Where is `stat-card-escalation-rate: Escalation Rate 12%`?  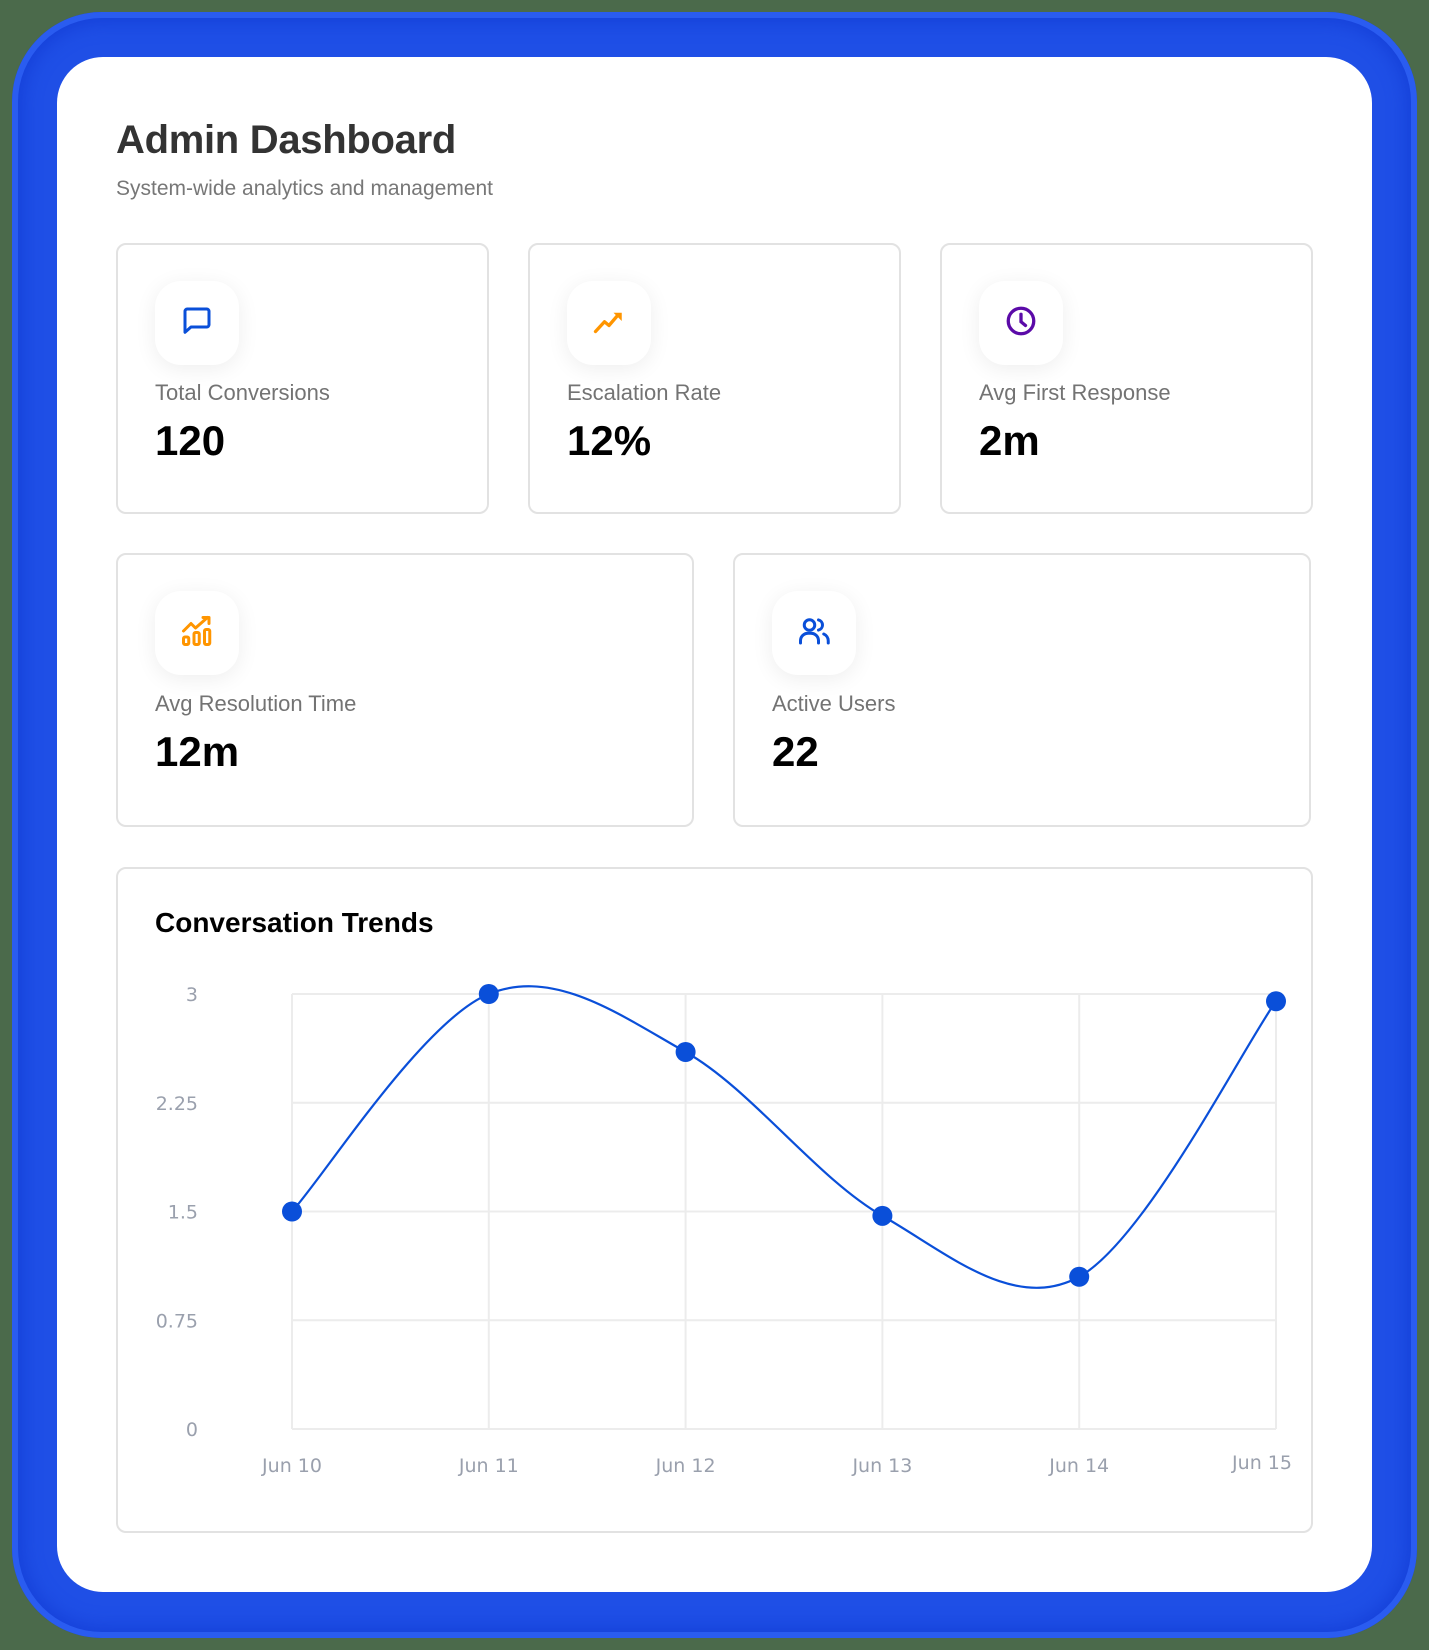 stat-card-escalation-rate: Escalation Rate 12% is located at coordinates (714, 378).